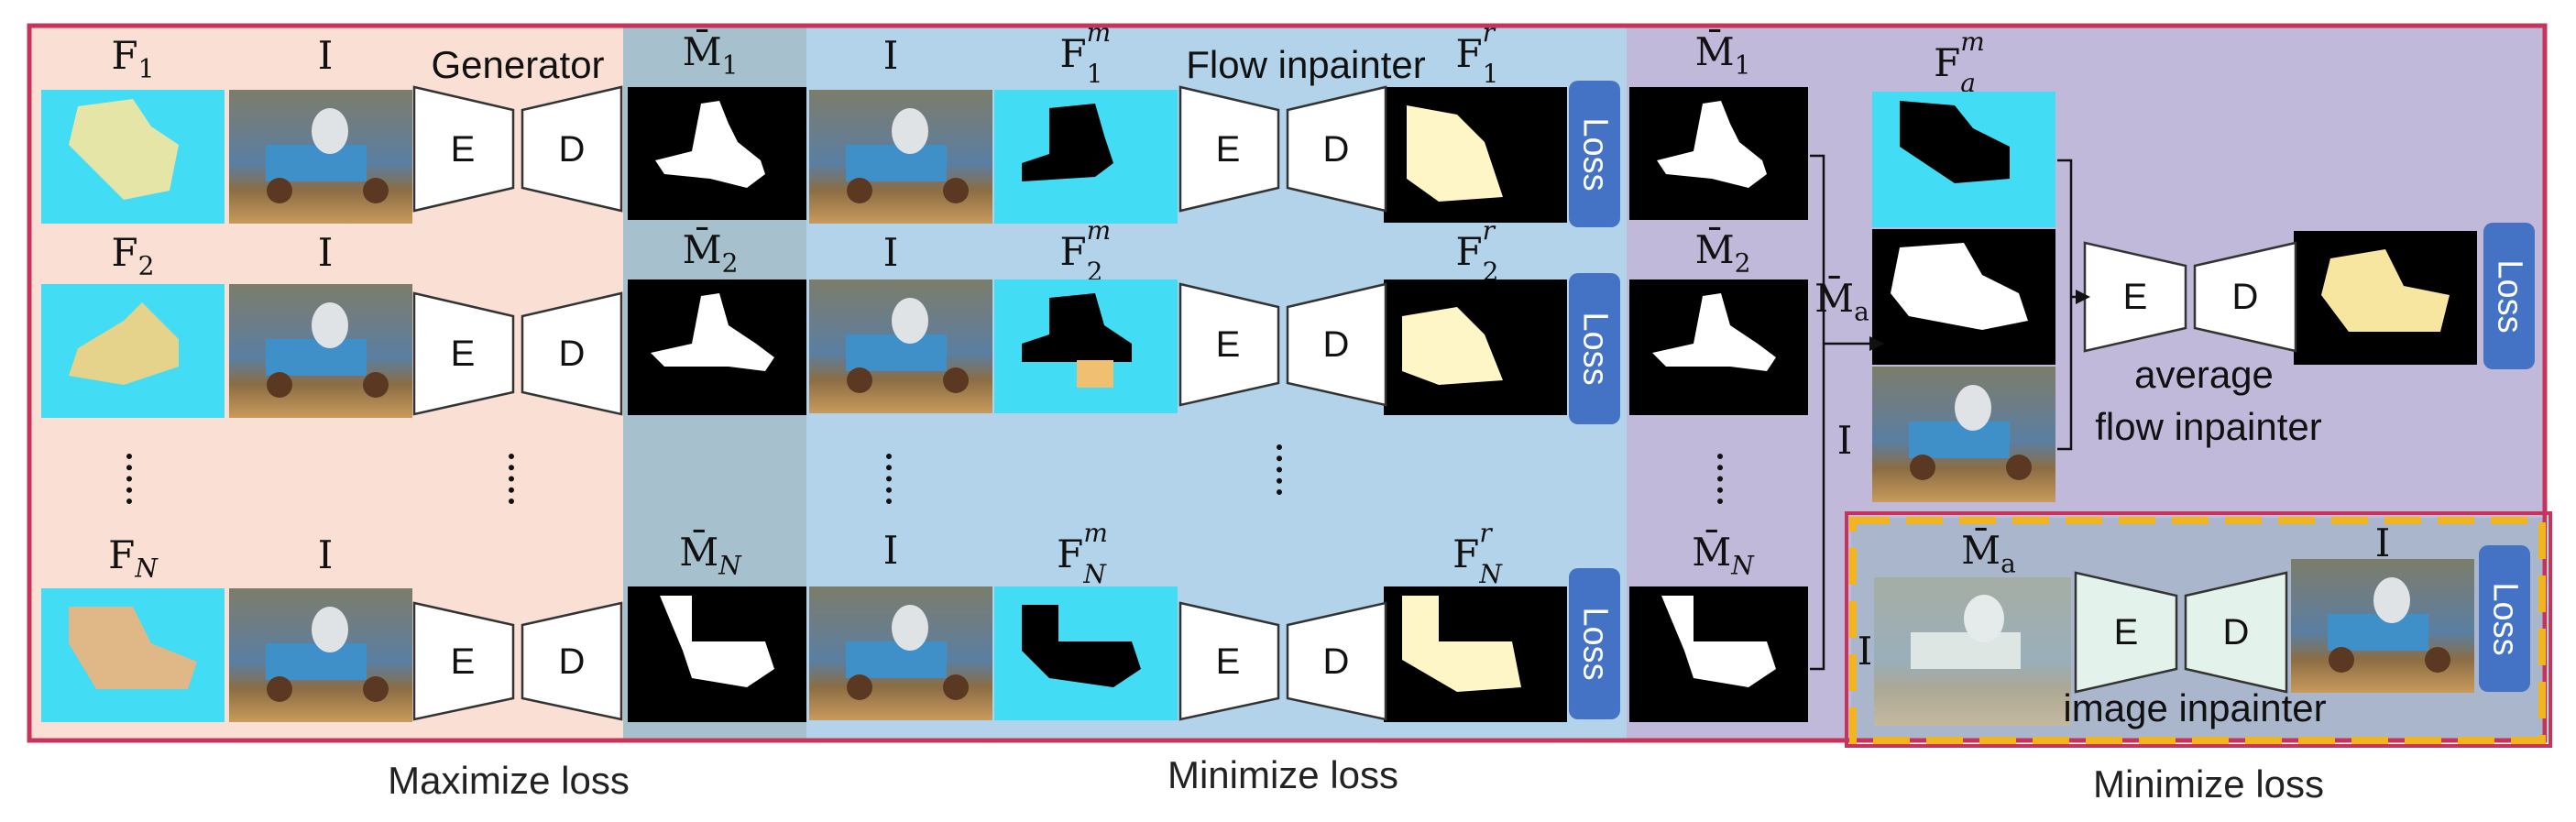 The height and width of the screenshot is (822, 2576). I want to click on d-fi-row2: D, so click(1336, 344).